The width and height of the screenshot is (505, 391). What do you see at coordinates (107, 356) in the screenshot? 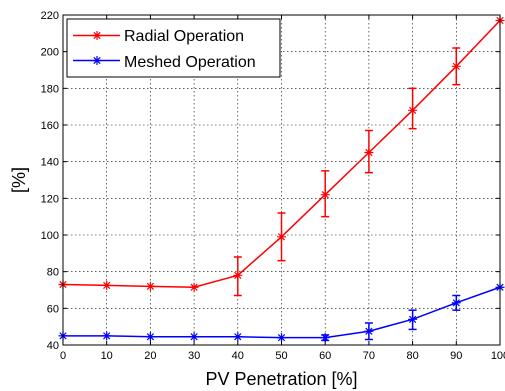
I see `x-tick-label: 10` at bounding box center [107, 356].